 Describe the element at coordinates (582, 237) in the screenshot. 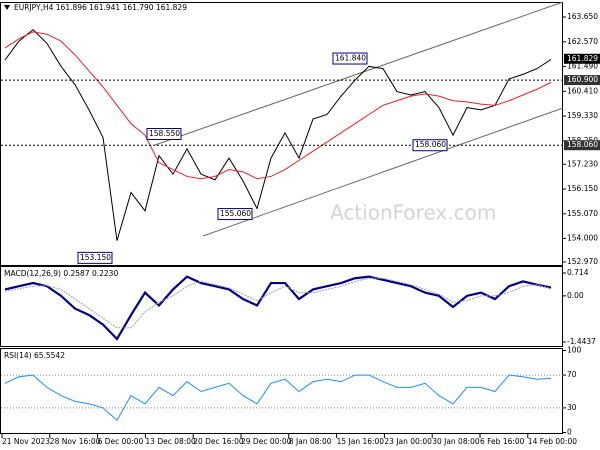

I see `y-tick-label: 154.000` at that location.